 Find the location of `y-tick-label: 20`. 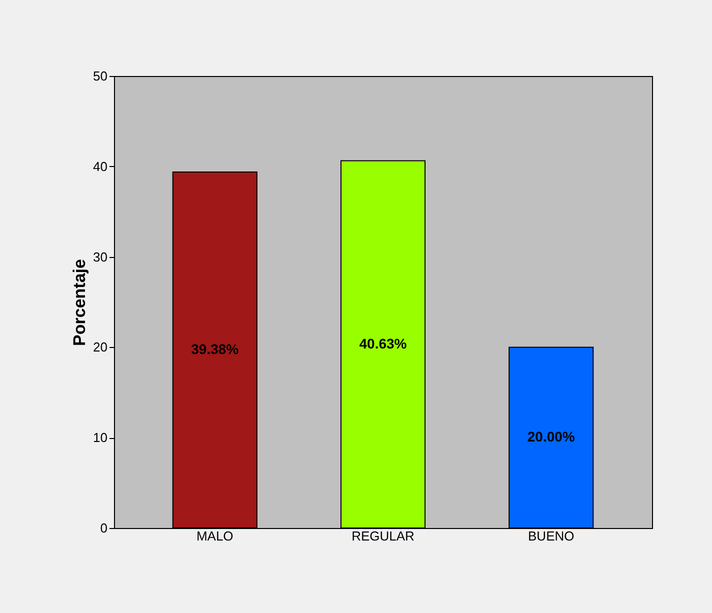

y-tick-label: 20 is located at coordinates (100, 347).